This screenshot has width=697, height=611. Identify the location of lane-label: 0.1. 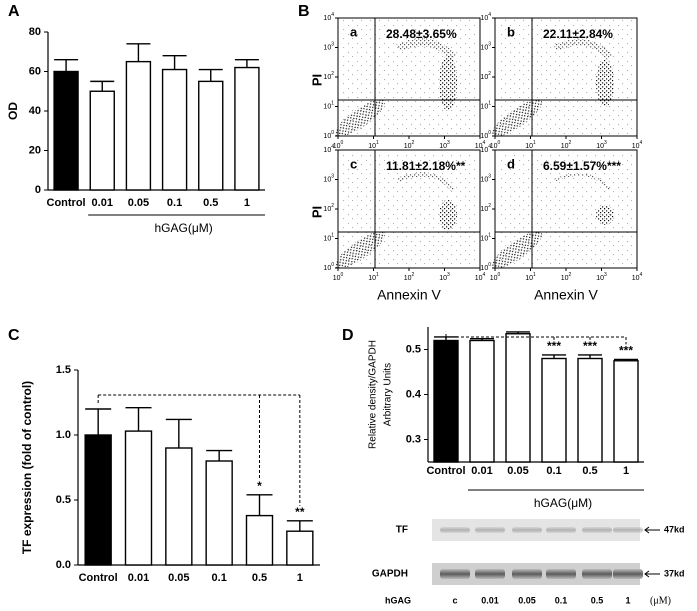
(561, 600).